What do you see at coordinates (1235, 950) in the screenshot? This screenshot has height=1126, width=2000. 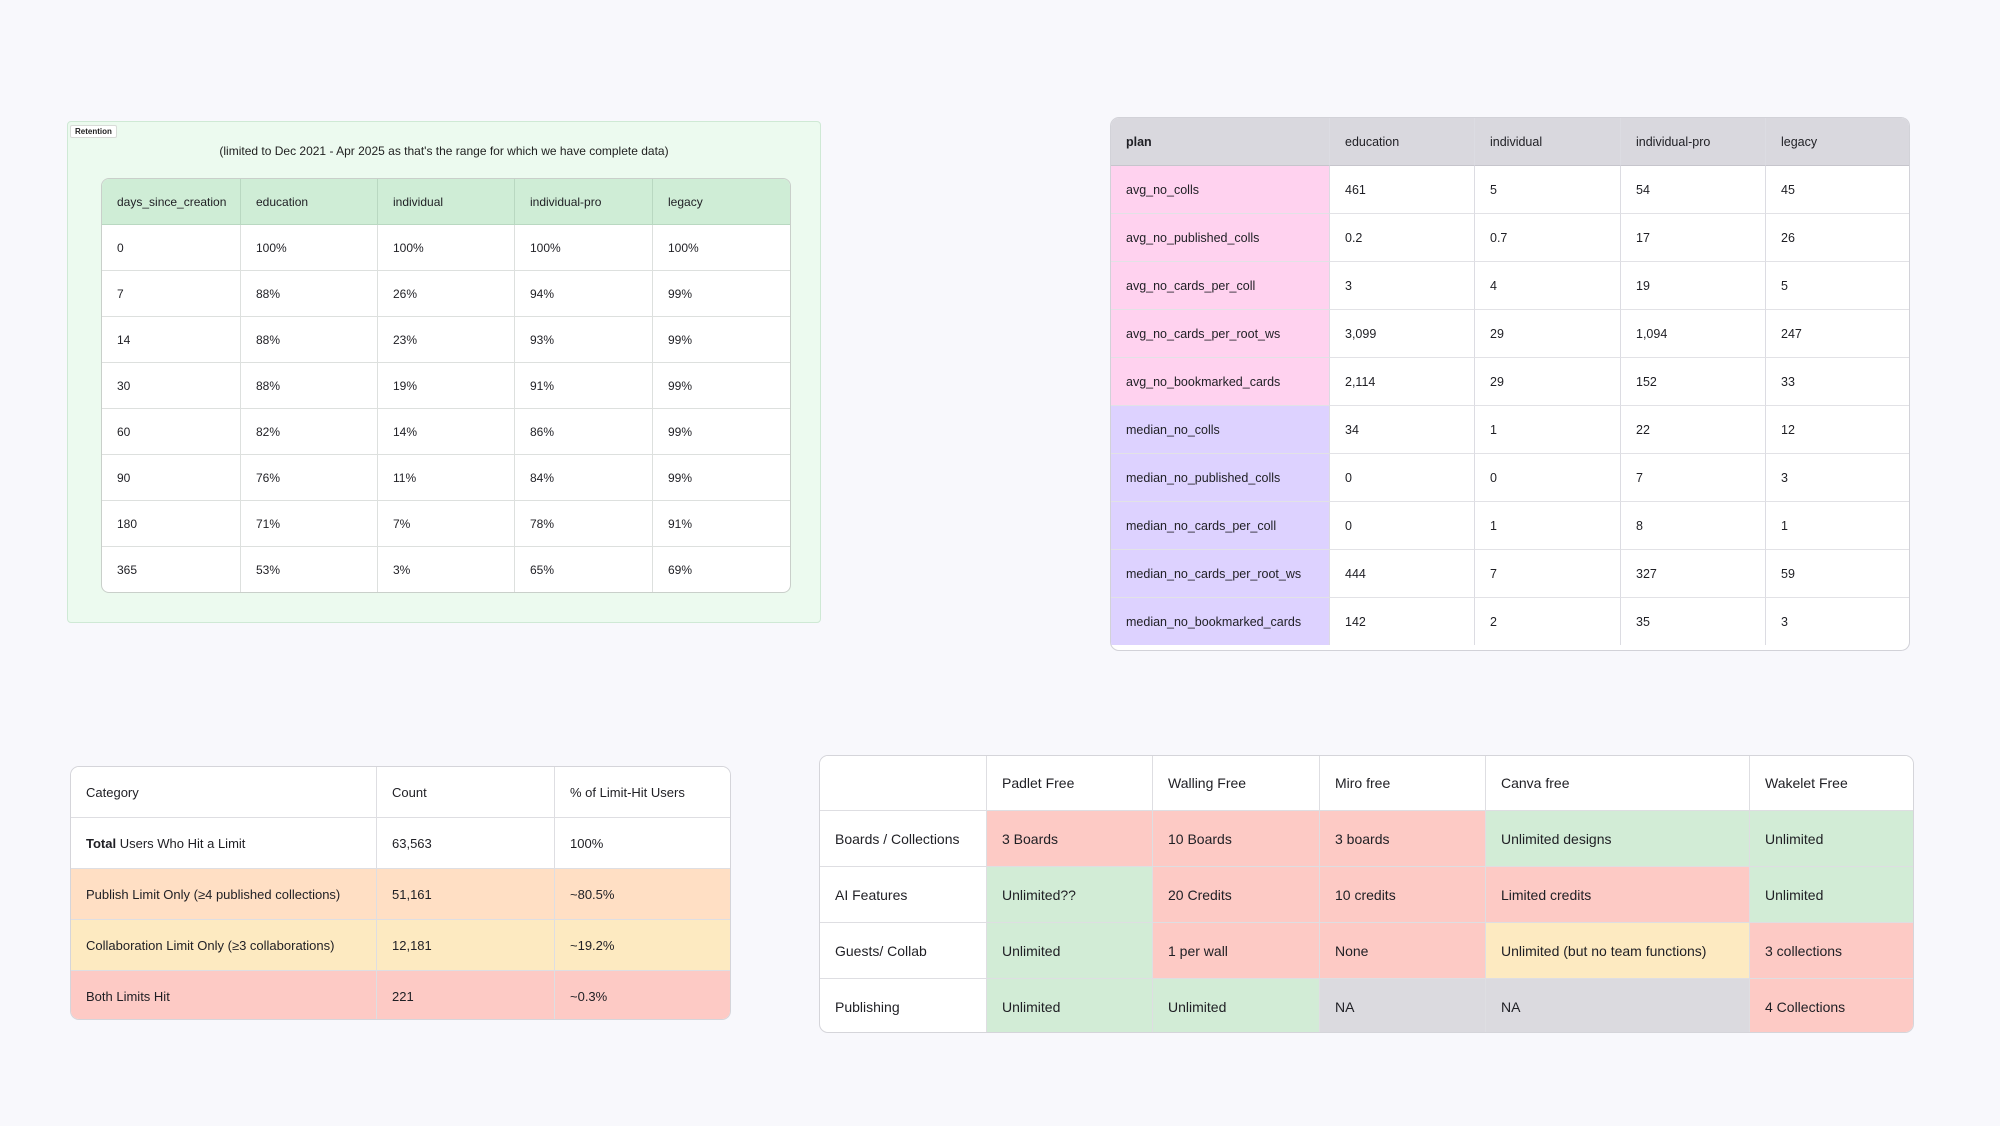 I see `table-cell: 1 per wall` at bounding box center [1235, 950].